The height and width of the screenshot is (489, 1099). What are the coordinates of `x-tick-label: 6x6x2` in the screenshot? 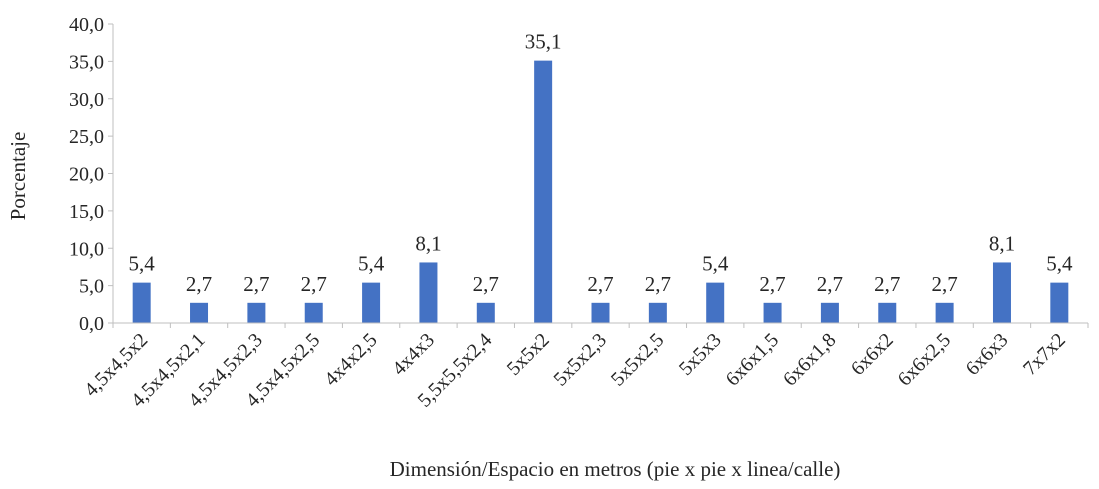 It's located at (872, 354).